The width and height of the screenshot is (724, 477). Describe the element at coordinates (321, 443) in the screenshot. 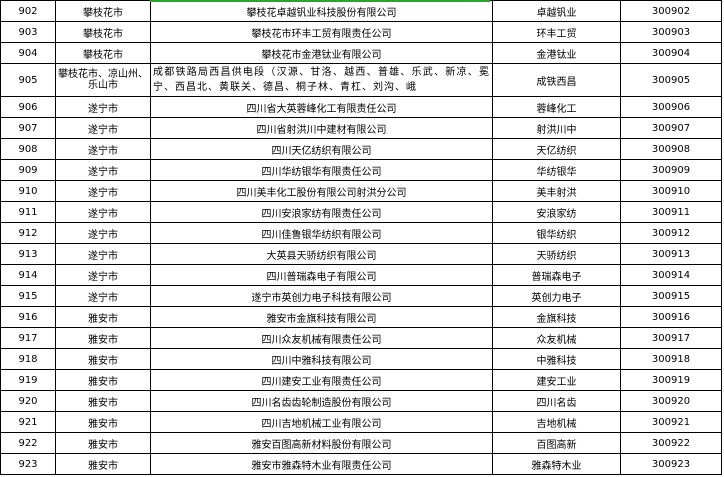

I see `company-name-cell: 雅安百图高新材料股份有限公司` at that location.